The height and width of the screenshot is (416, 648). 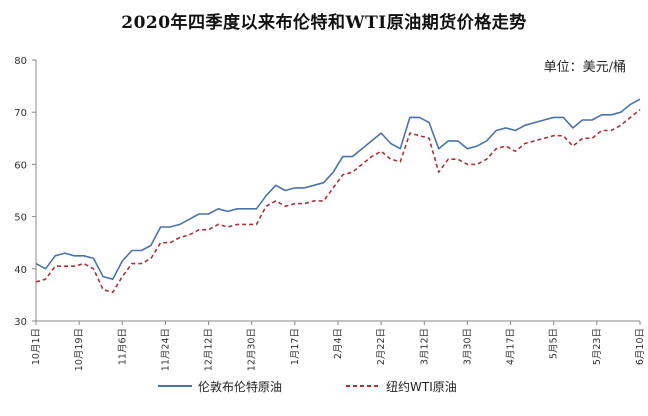 What do you see at coordinates (511, 346) in the screenshot?
I see `x-tick-label: 4月17日` at bounding box center [511, 346].